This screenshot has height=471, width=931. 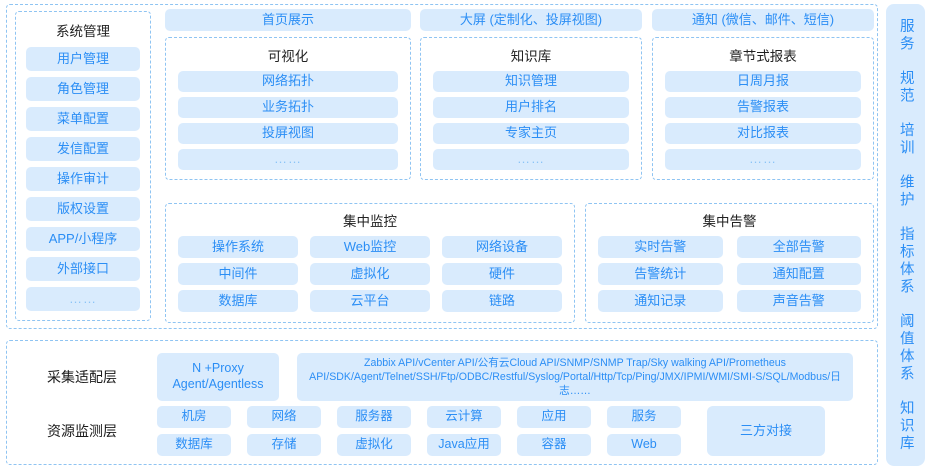 What do you see at coordinates (83, 239) in the screenshot?
I see `sidebar-item-app-miniprogram: APP/小程序` at bounding box center [83, 239].